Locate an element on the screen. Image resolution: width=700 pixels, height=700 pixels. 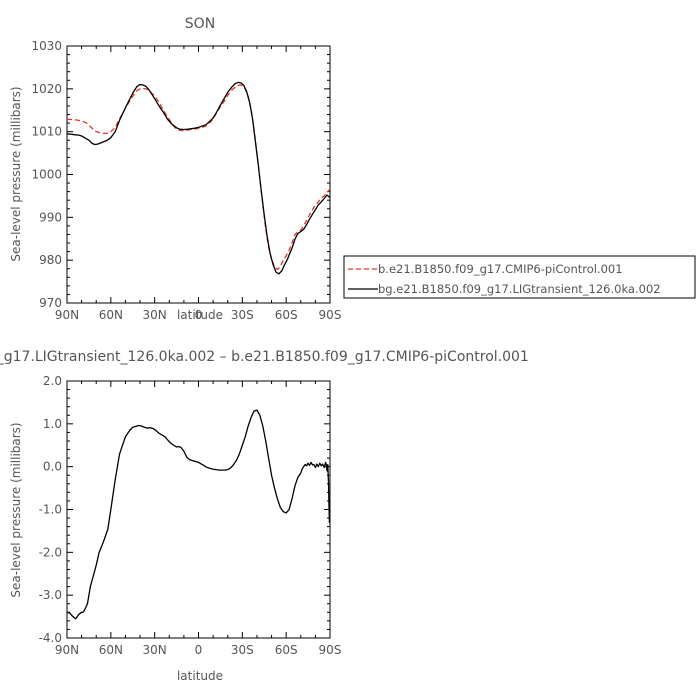
bottom-x-tick-label: 30N is located at coordinates (155, 650).